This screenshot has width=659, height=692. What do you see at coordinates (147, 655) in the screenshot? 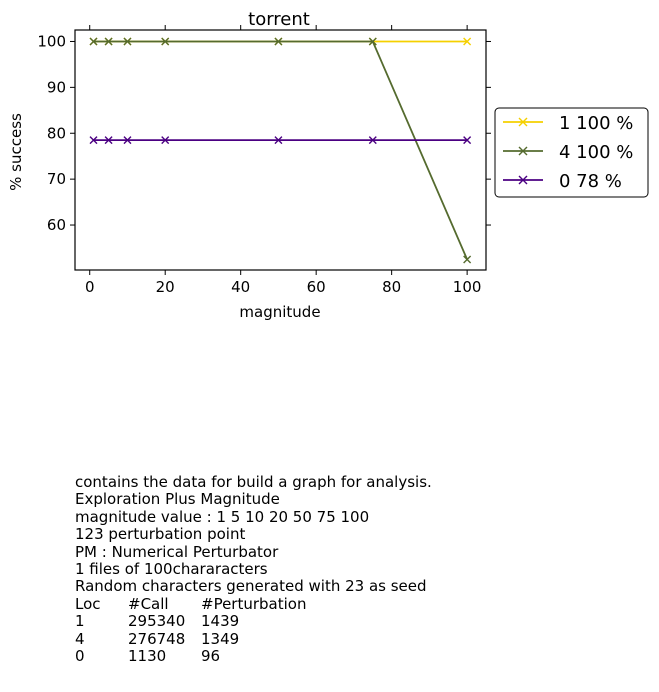
I see `table-cell: 1130` at bounding box center [147, 655].